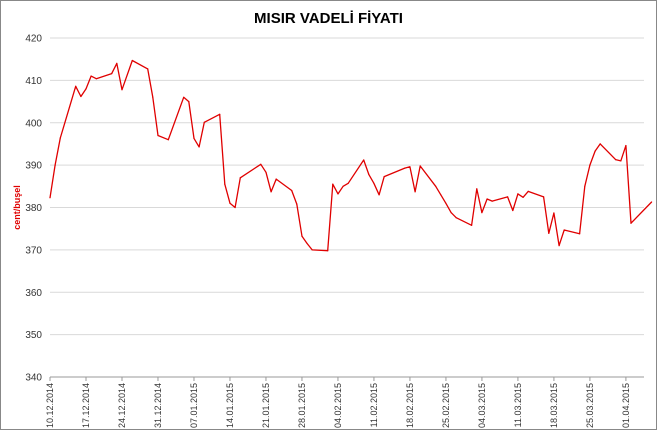 Image resolution: width=657 pixels, height=430 pixels. I want to click on x-tick-label: 31.12.2014, so click(158, 405).